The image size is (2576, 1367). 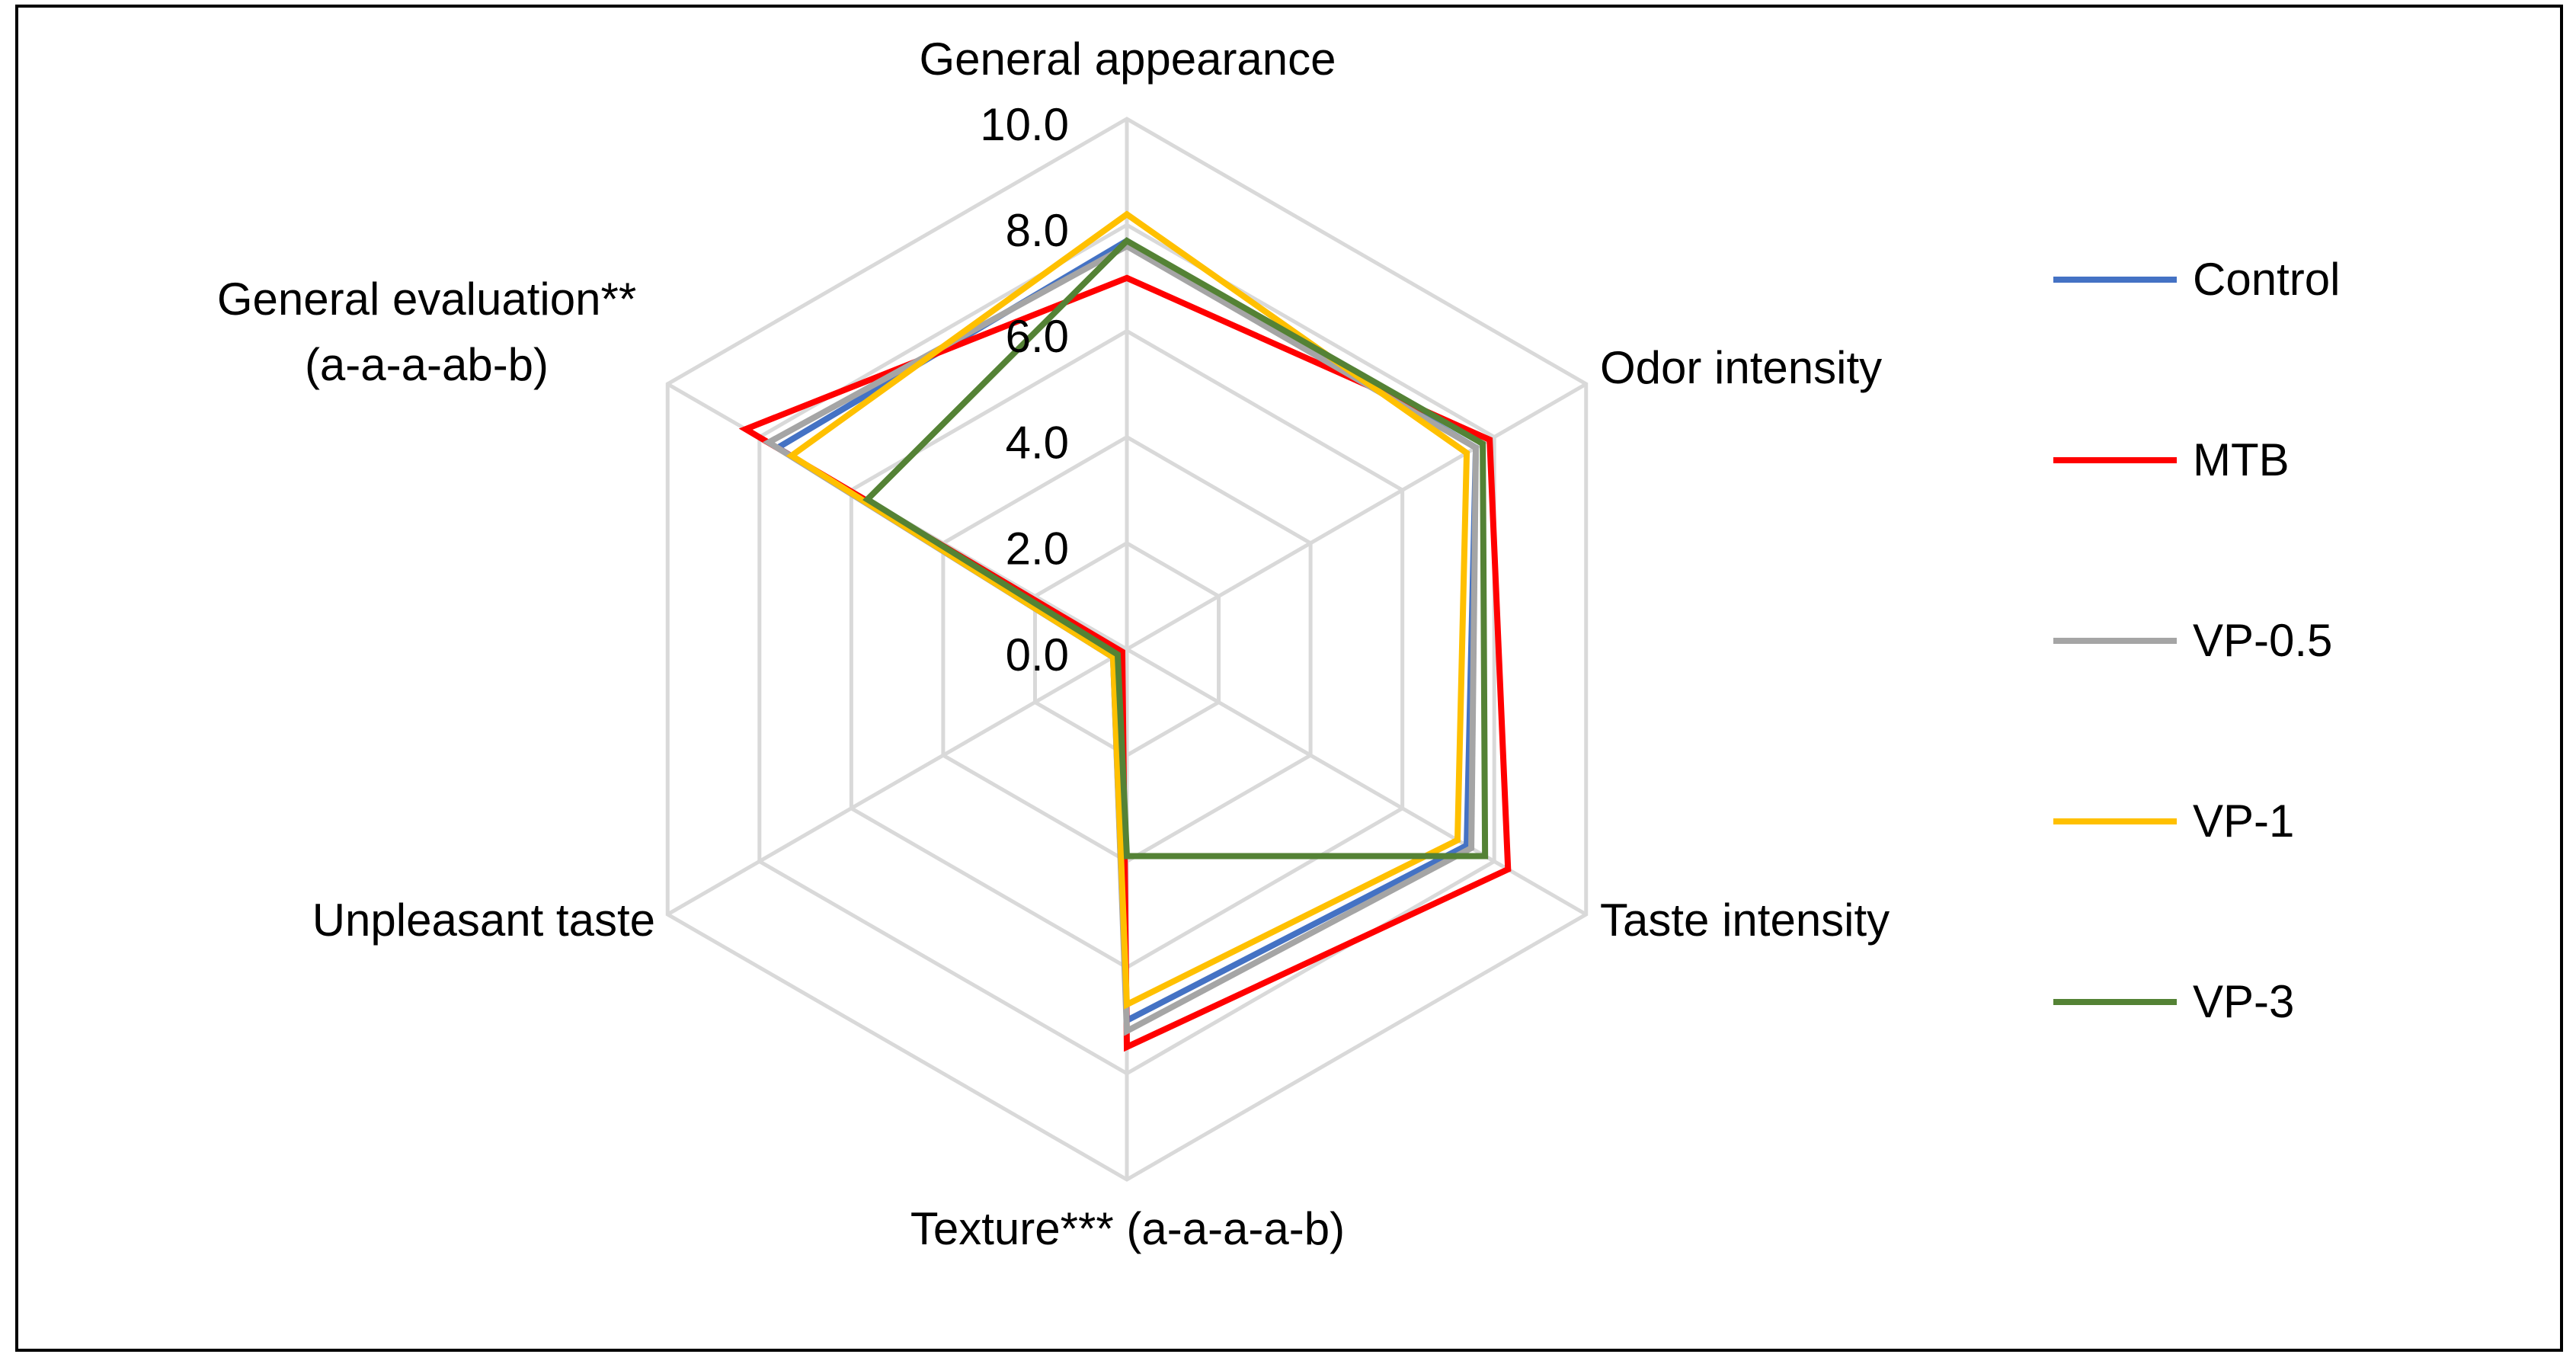 I want to click on series-line, so click(x=1175, y=548).